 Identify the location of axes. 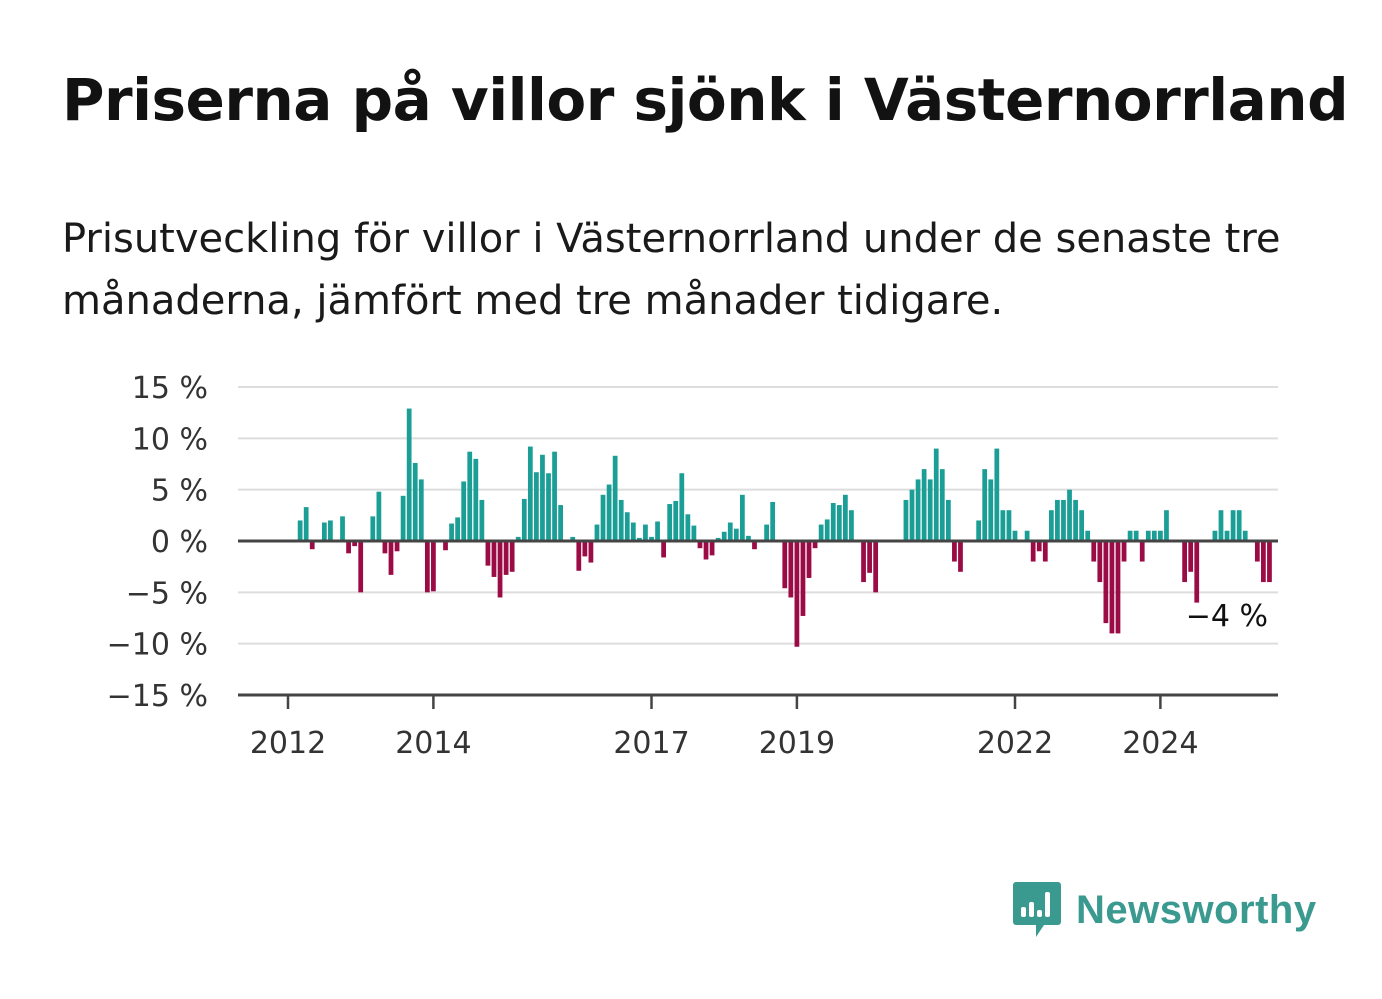
(758, 624).